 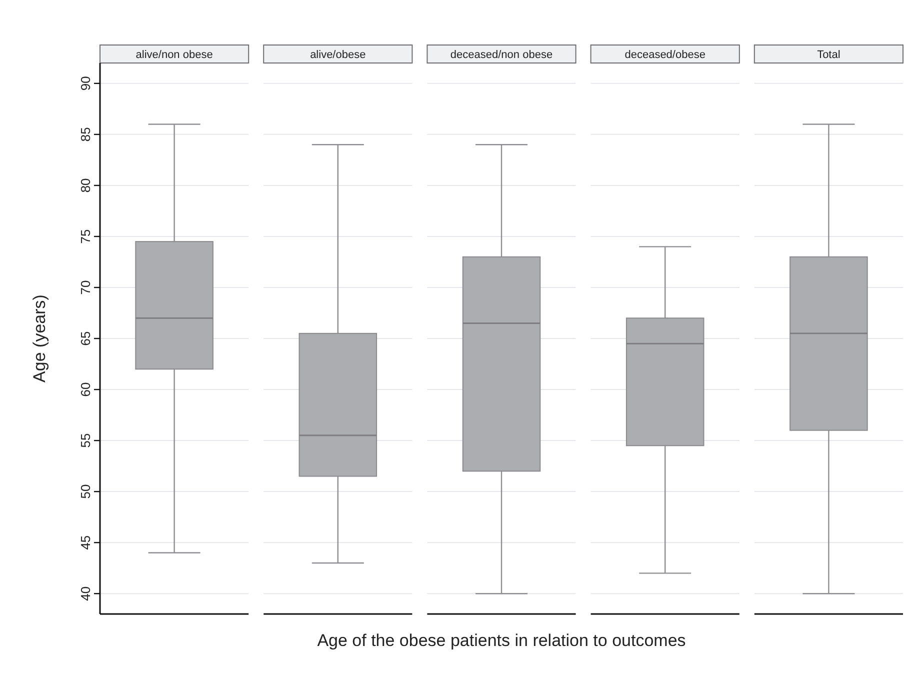 I want to click on y-tick-label: 75, so click(x=85, y=236).